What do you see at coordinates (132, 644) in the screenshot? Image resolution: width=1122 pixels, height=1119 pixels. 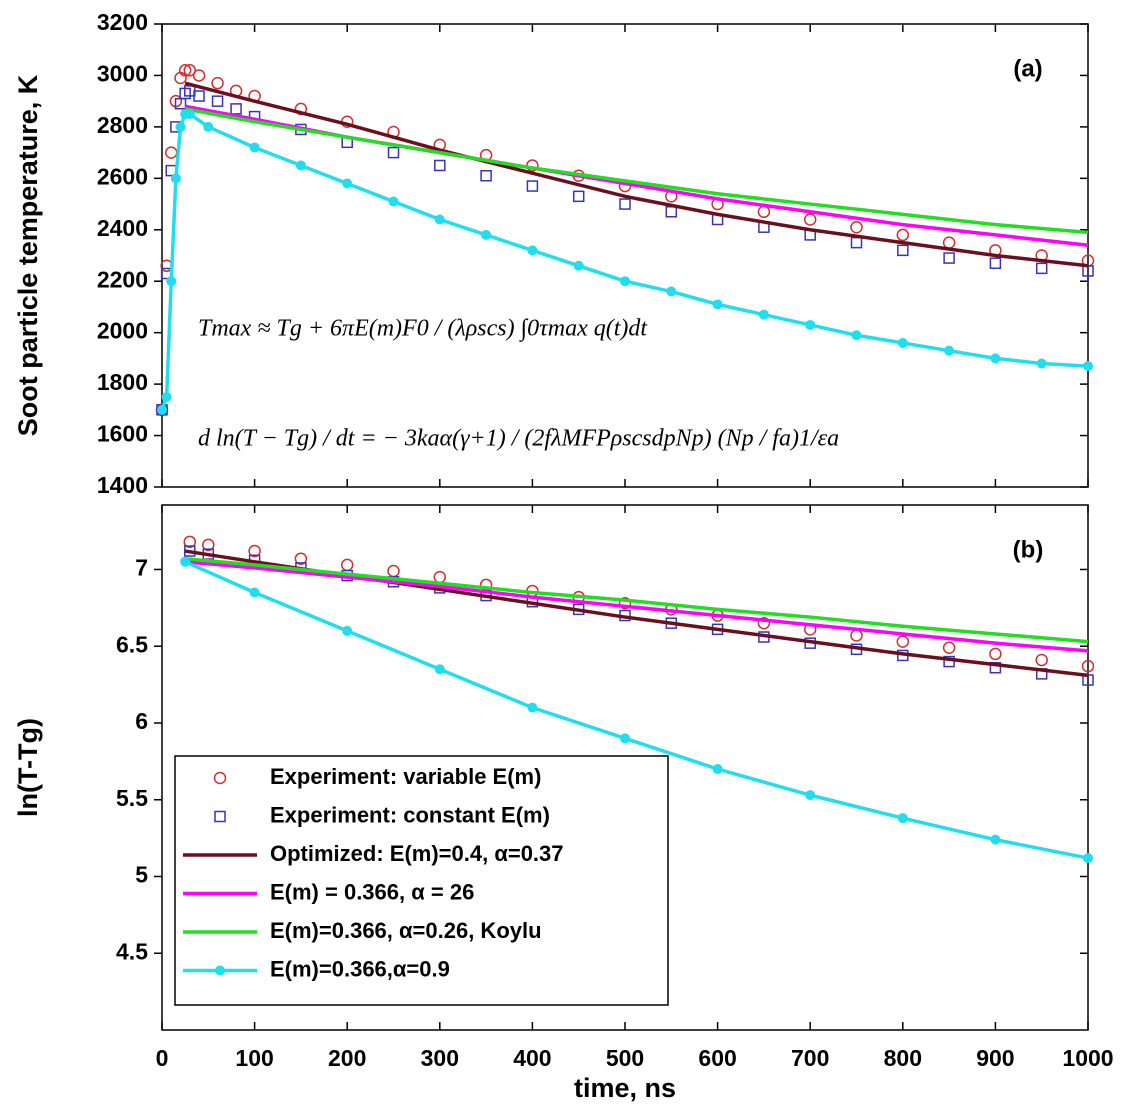 I see `y-tick-label: 6.5` at bounding box center [132, 644].